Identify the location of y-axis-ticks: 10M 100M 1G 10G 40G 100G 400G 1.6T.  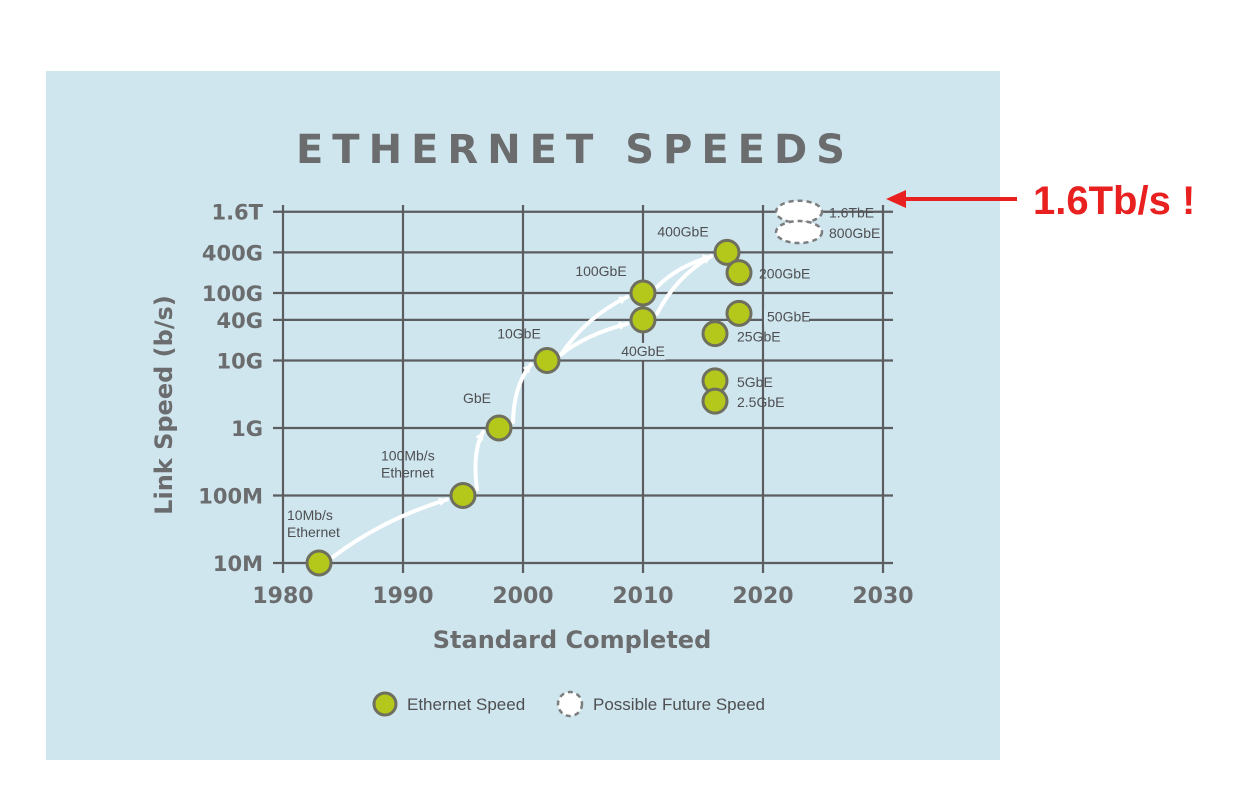
(230, 388).